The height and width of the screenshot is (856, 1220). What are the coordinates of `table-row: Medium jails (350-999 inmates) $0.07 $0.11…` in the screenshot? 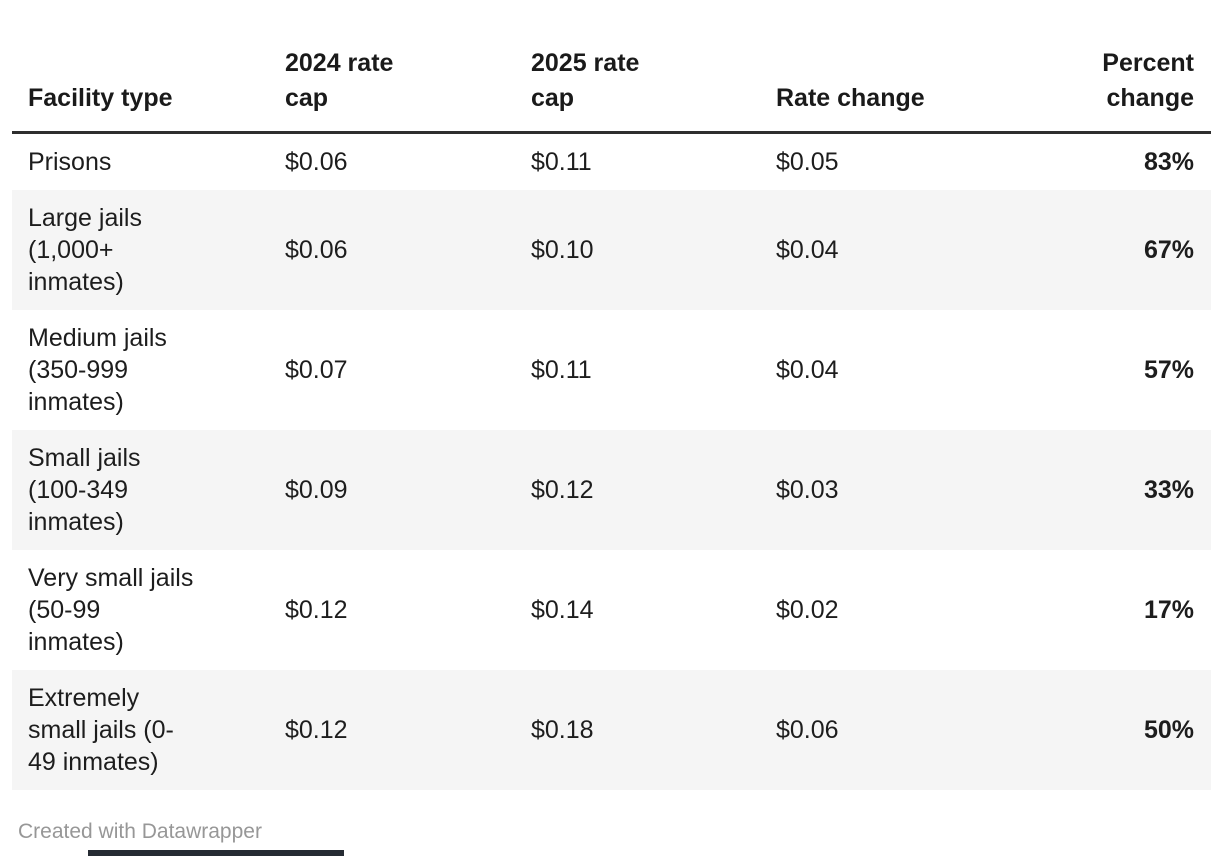 It's located at (611, 370).